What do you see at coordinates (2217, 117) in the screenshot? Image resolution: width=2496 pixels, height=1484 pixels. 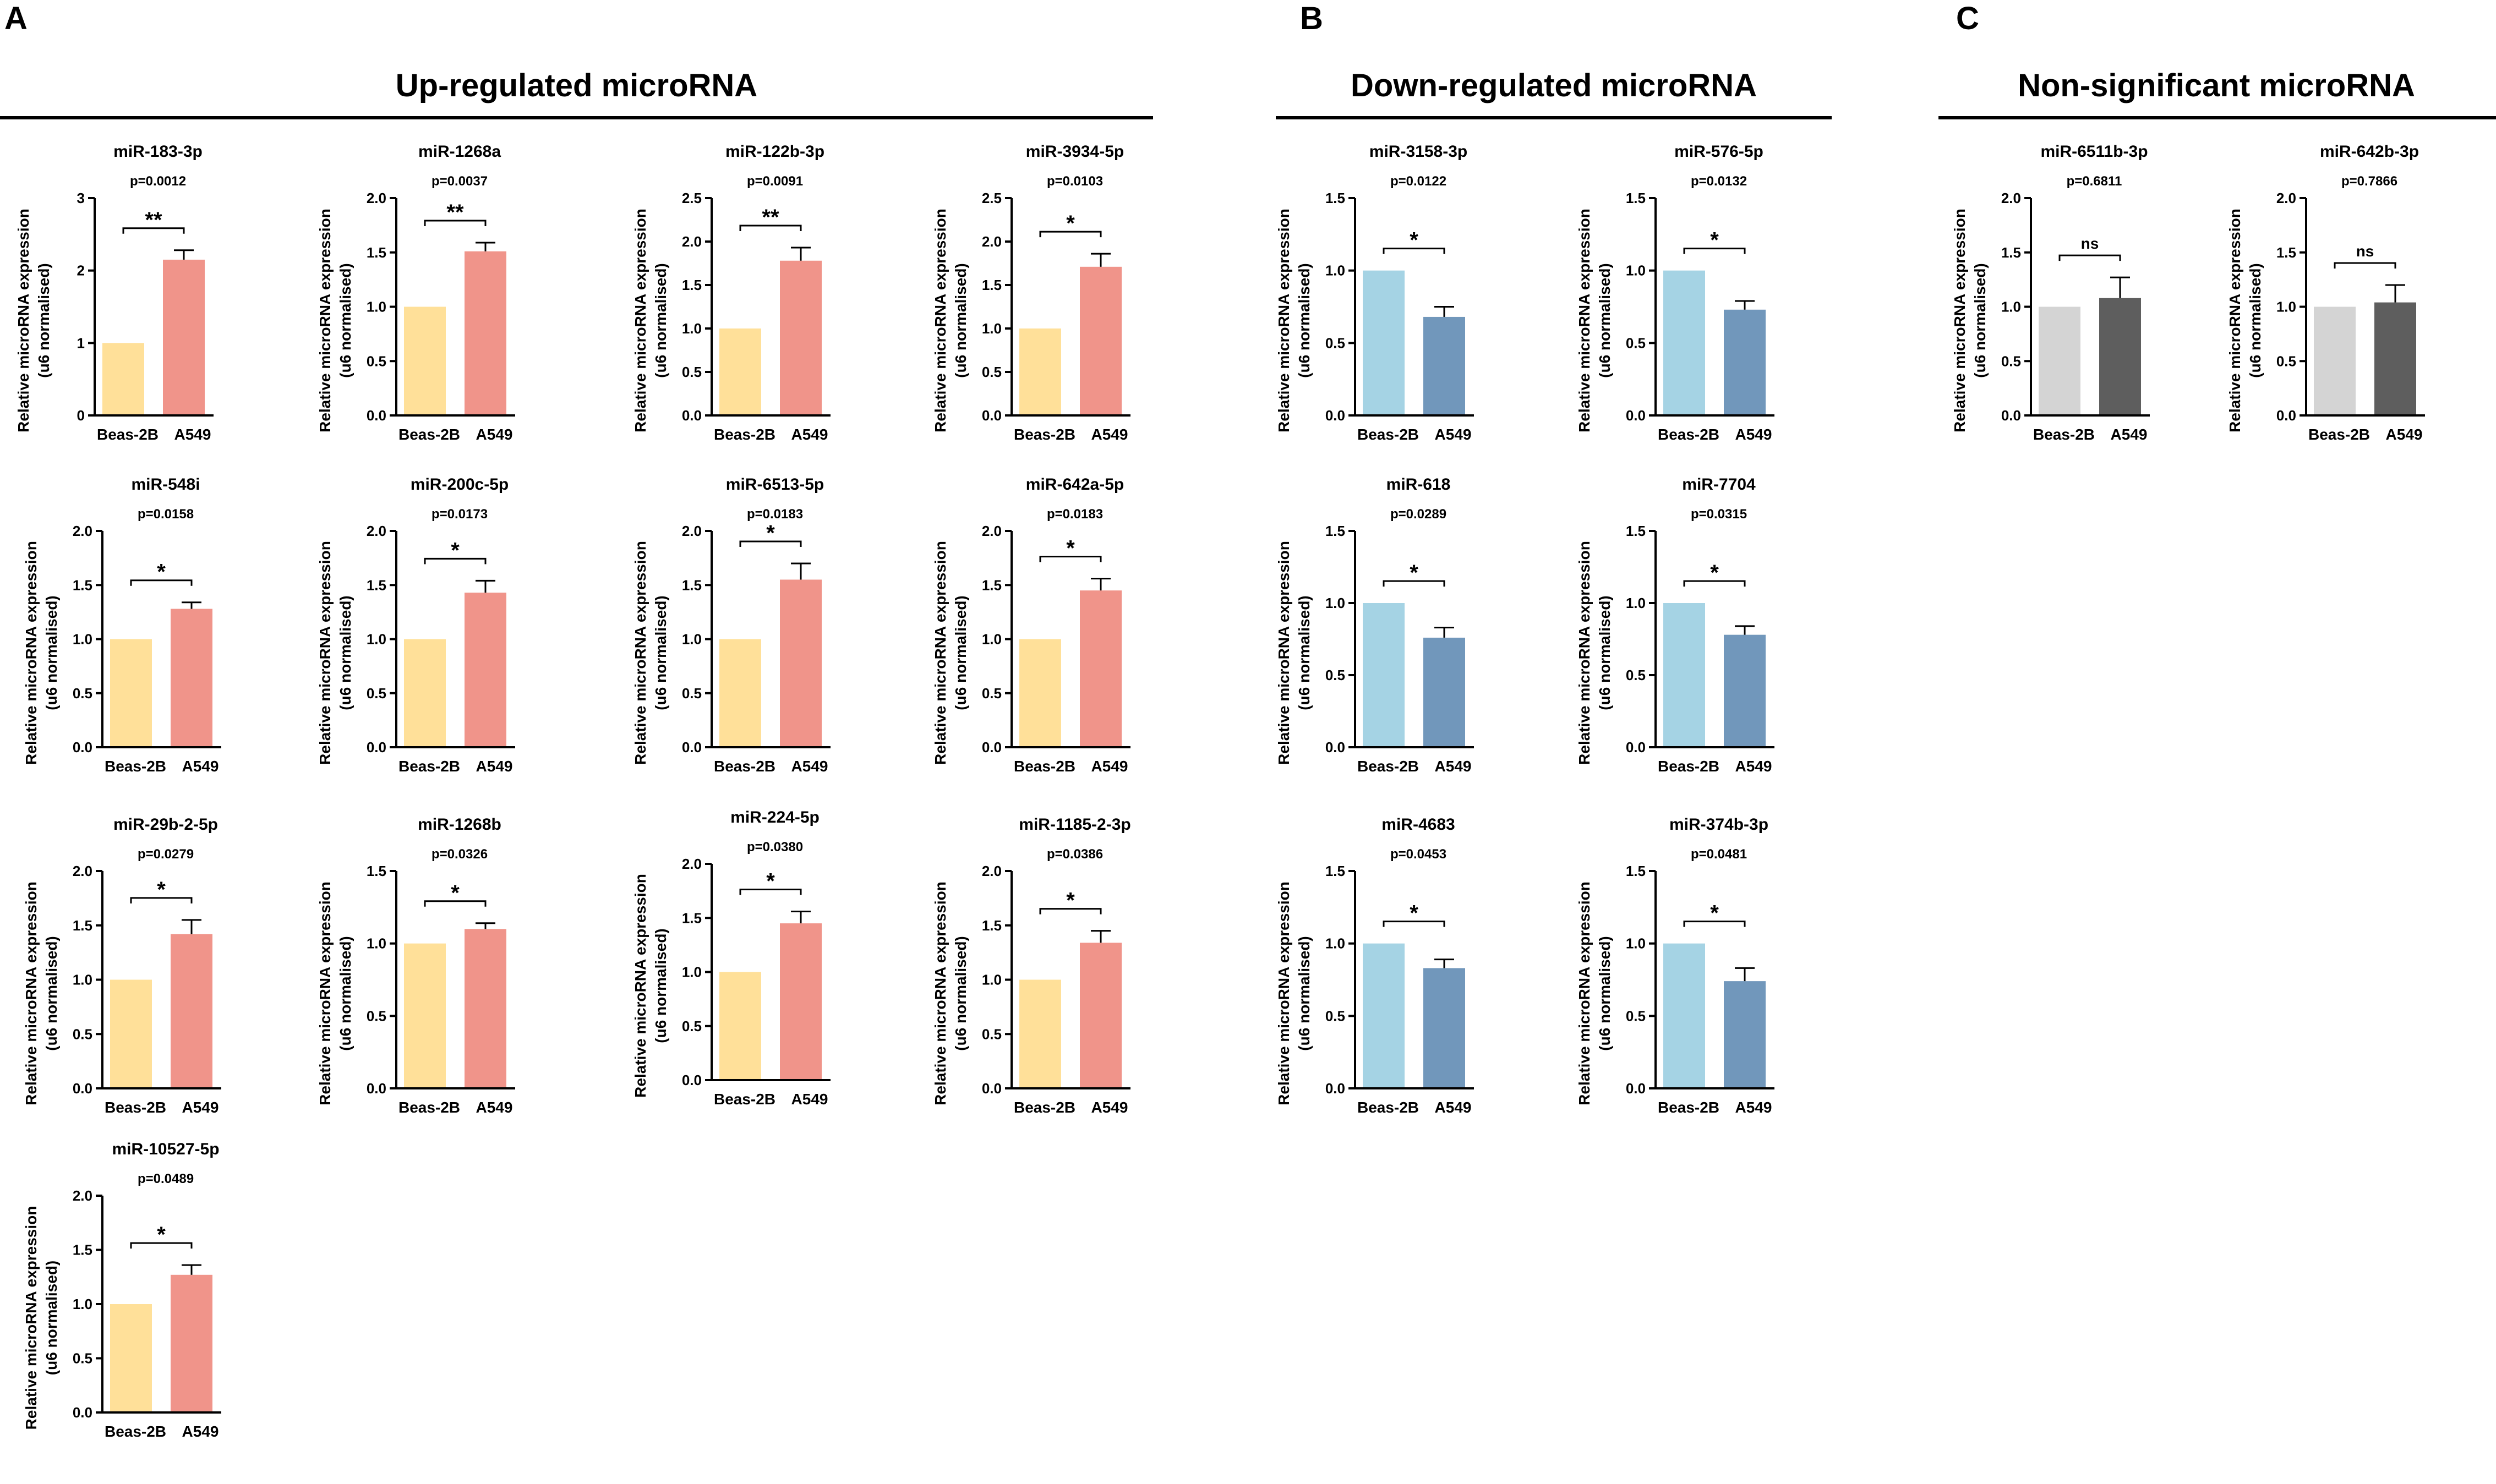 I see `section-rule-ns` at bounding box center [2217, 117].